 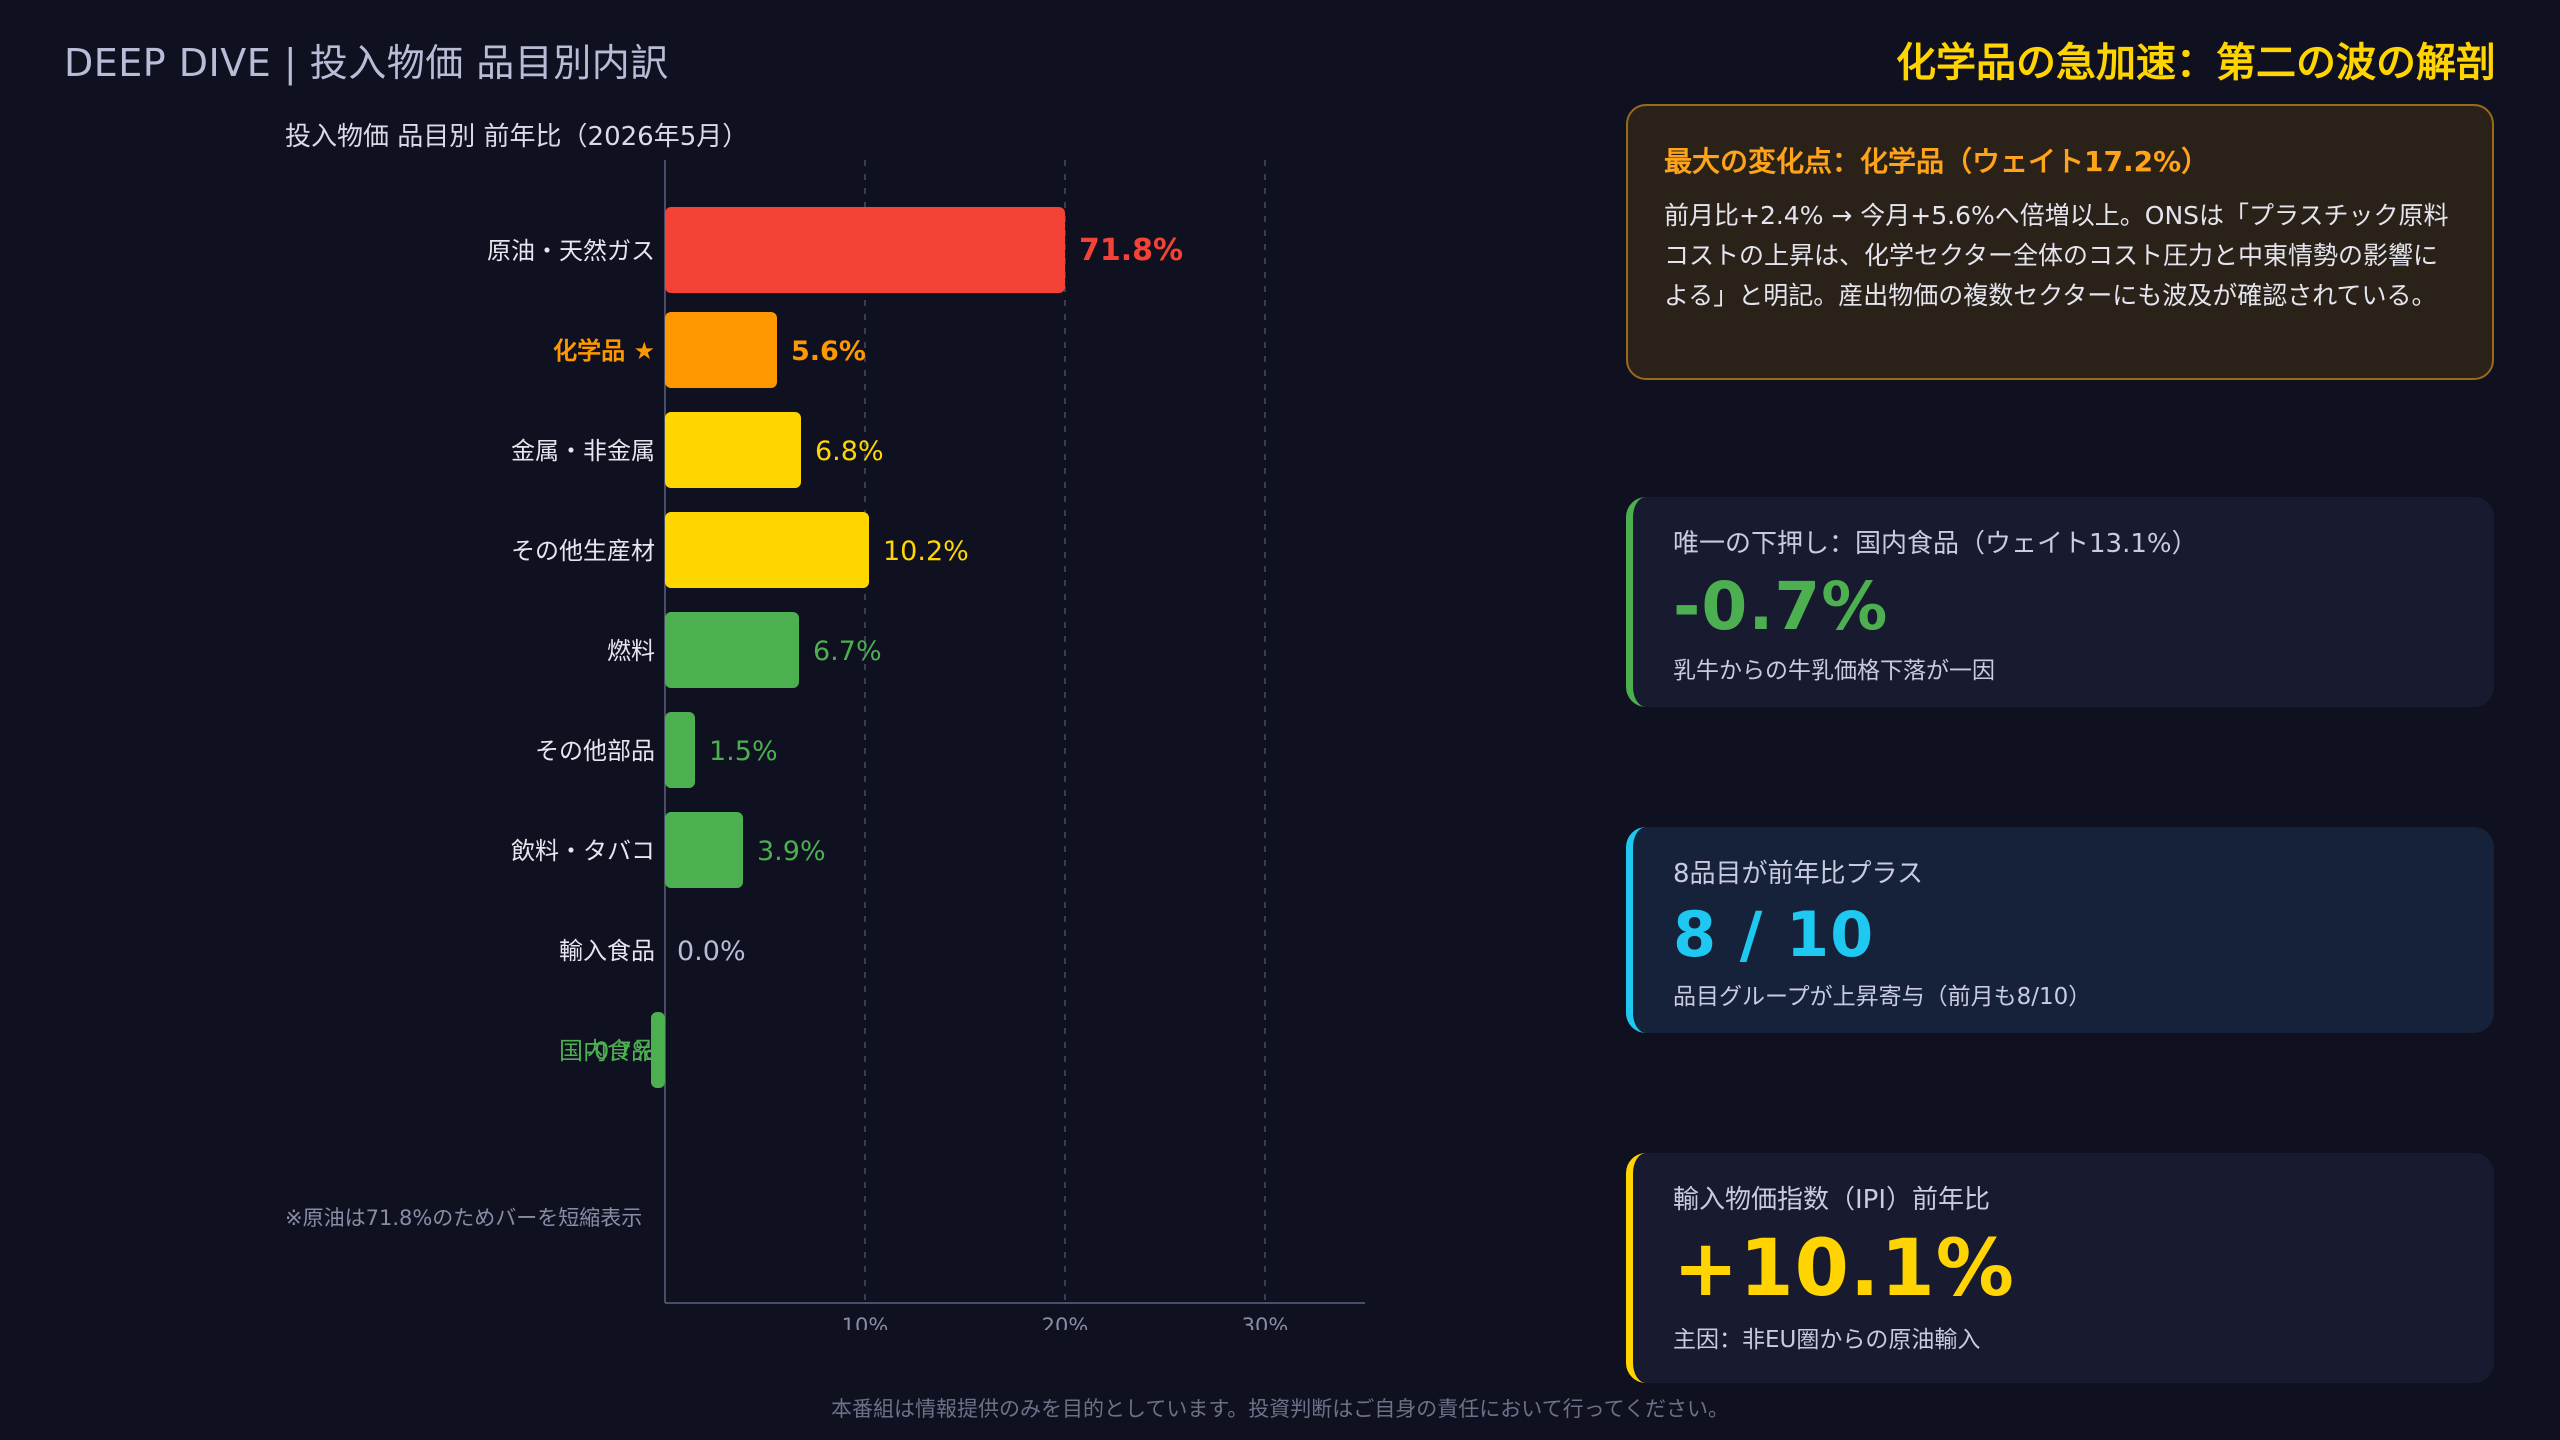 What do you see at coordinates (517, 137) in the screenshot?
I see `chart-title: 投入物価 品目別 前年比（2026年5月）` at bounding box center [517, 137].